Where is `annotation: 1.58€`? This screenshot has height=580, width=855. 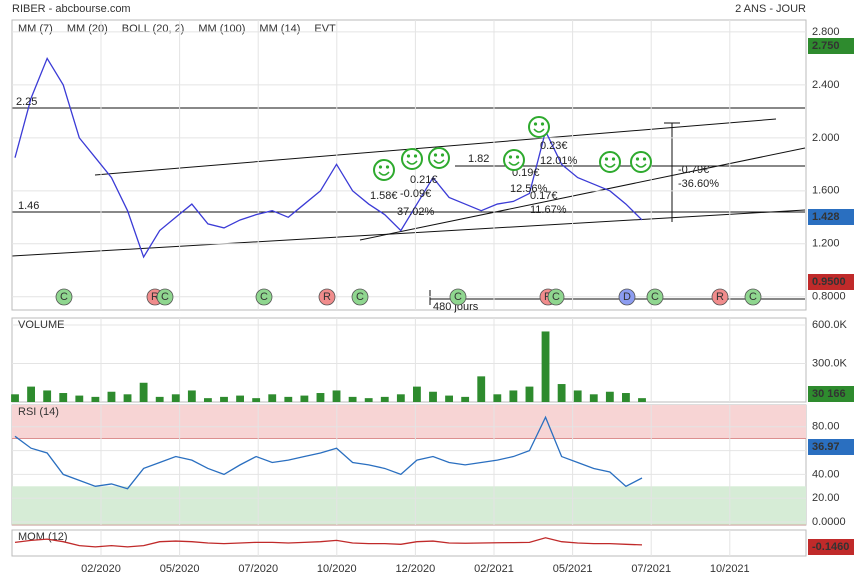 annotation: 1.58€ is located at coordinates (384, 196).